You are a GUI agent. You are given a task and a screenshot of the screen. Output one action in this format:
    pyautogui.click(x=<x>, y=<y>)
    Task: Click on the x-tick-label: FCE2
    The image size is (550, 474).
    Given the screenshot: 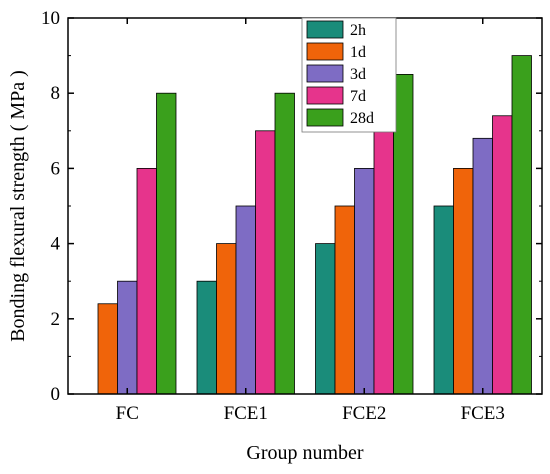 What is the action you would take?
    pyautogui.click(x=364, y=413)
    